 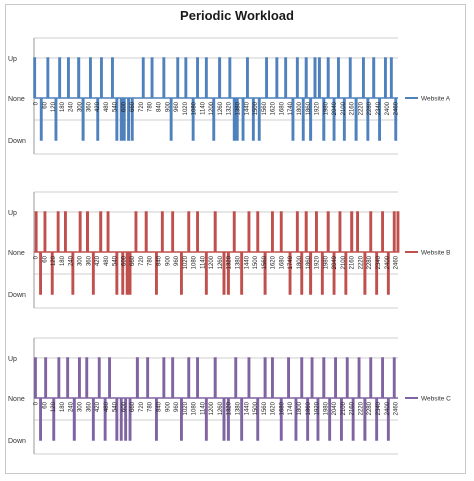 What do you see at coordinates (436, 399) in the screenshot?
I see `legend-label: Website C` at bounding box center [436, 399].